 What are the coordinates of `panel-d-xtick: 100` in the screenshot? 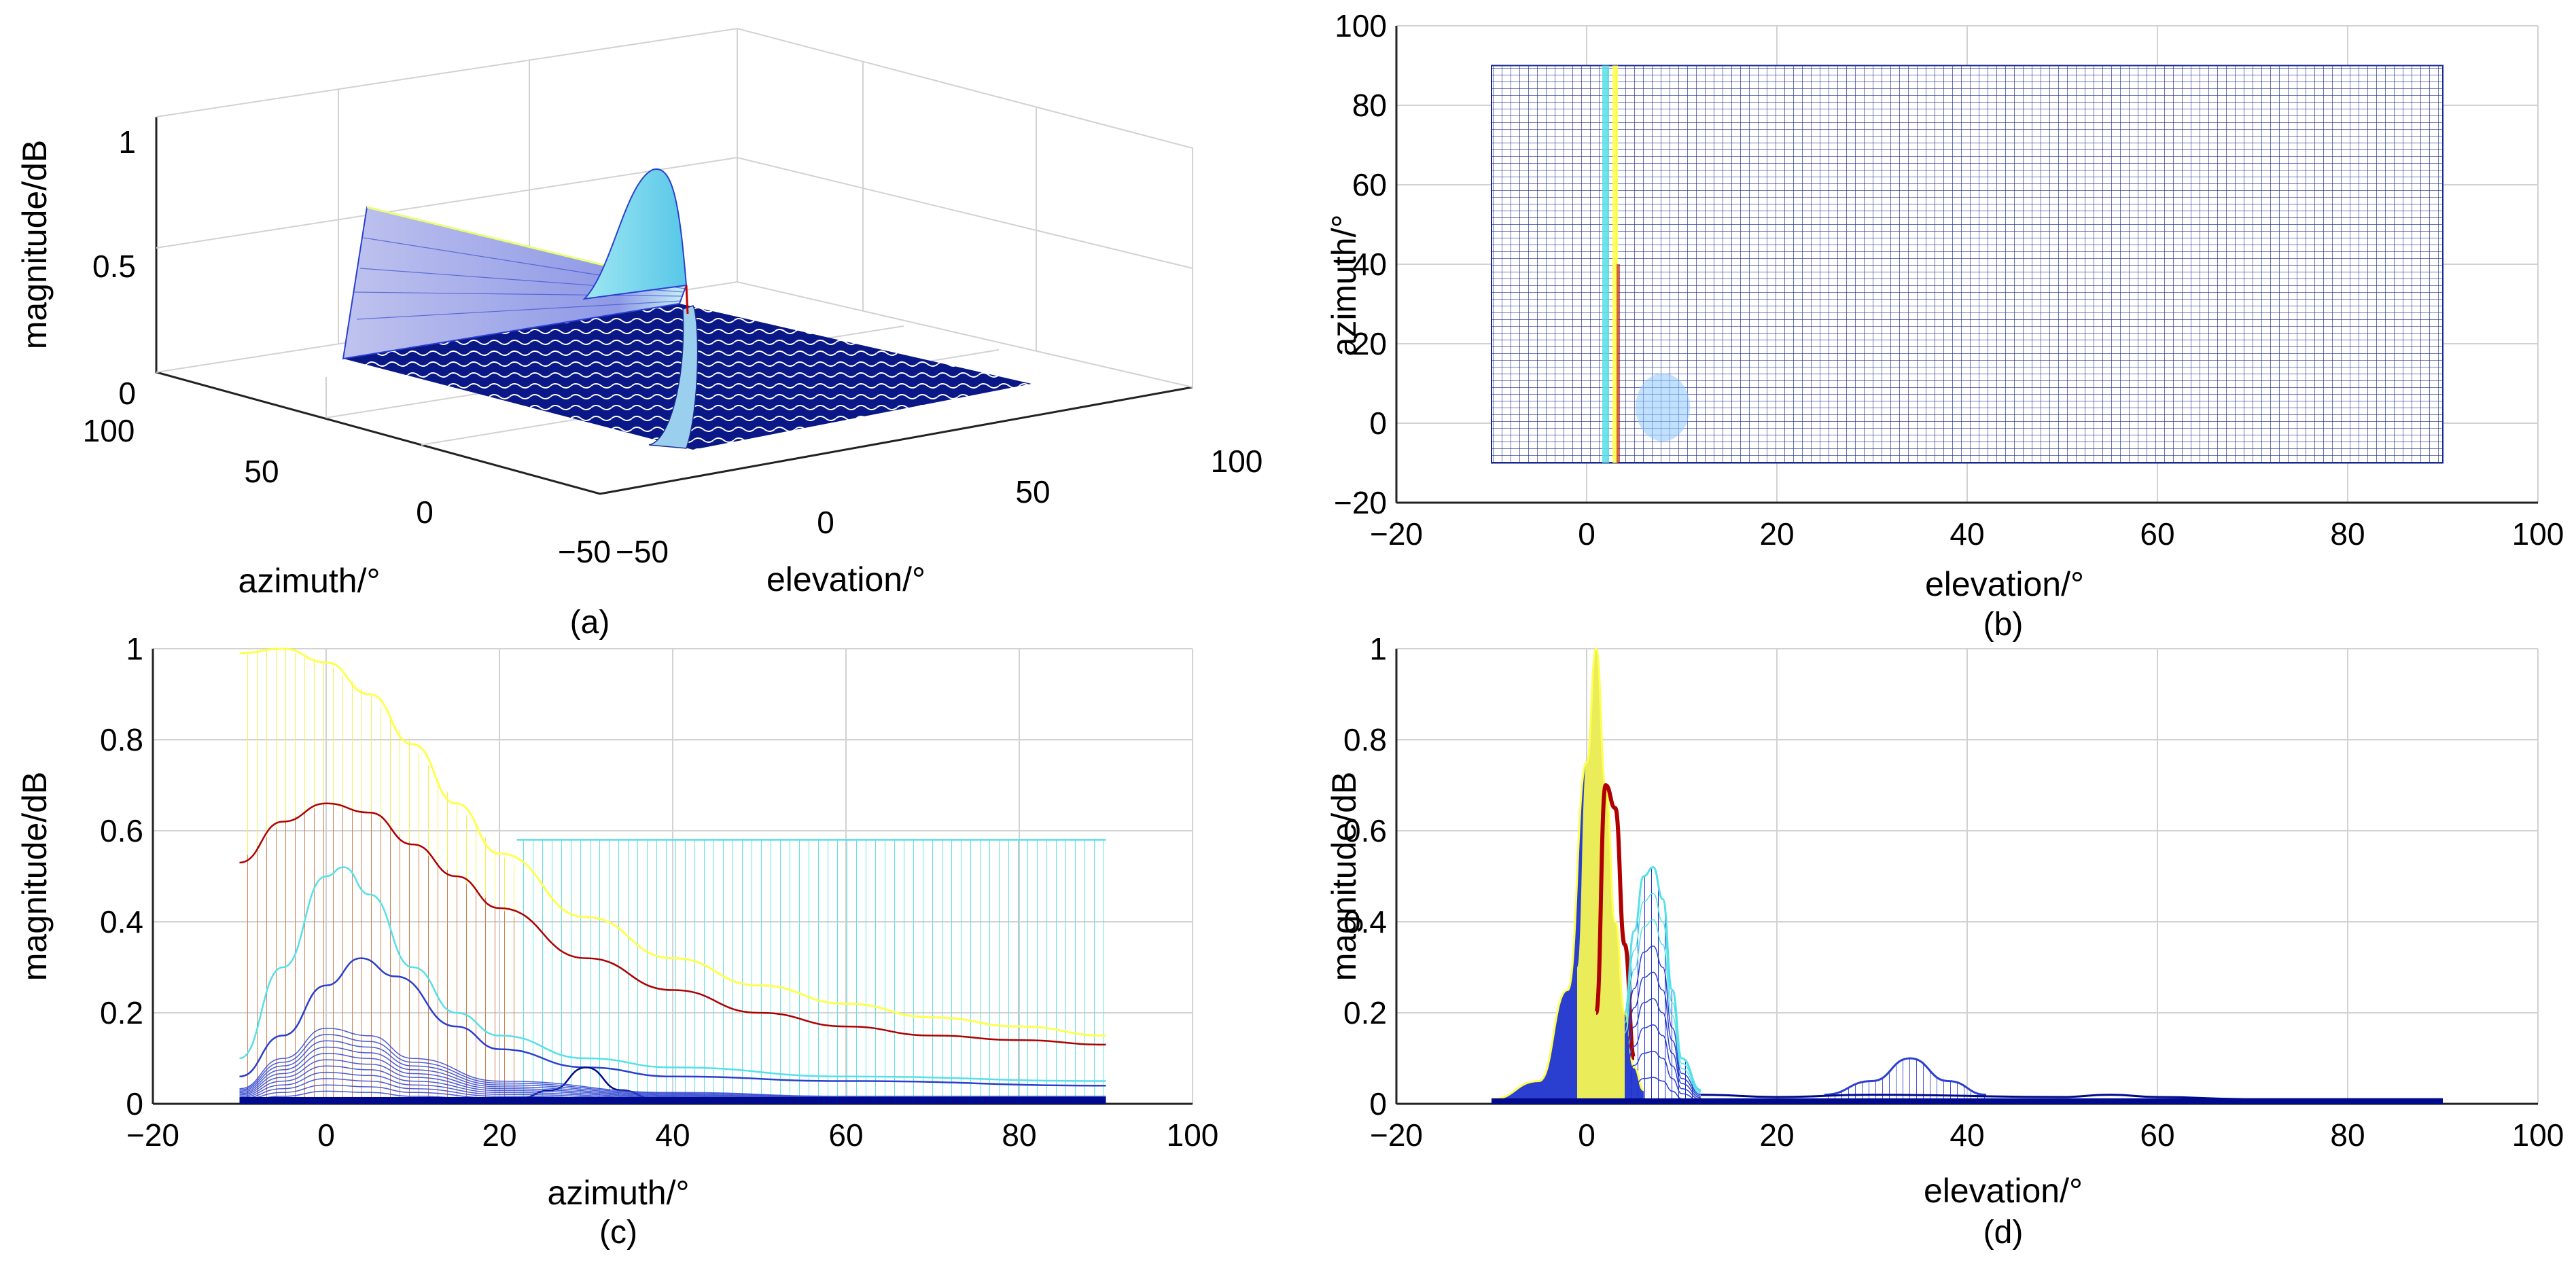 It's located at (2538, 1135).